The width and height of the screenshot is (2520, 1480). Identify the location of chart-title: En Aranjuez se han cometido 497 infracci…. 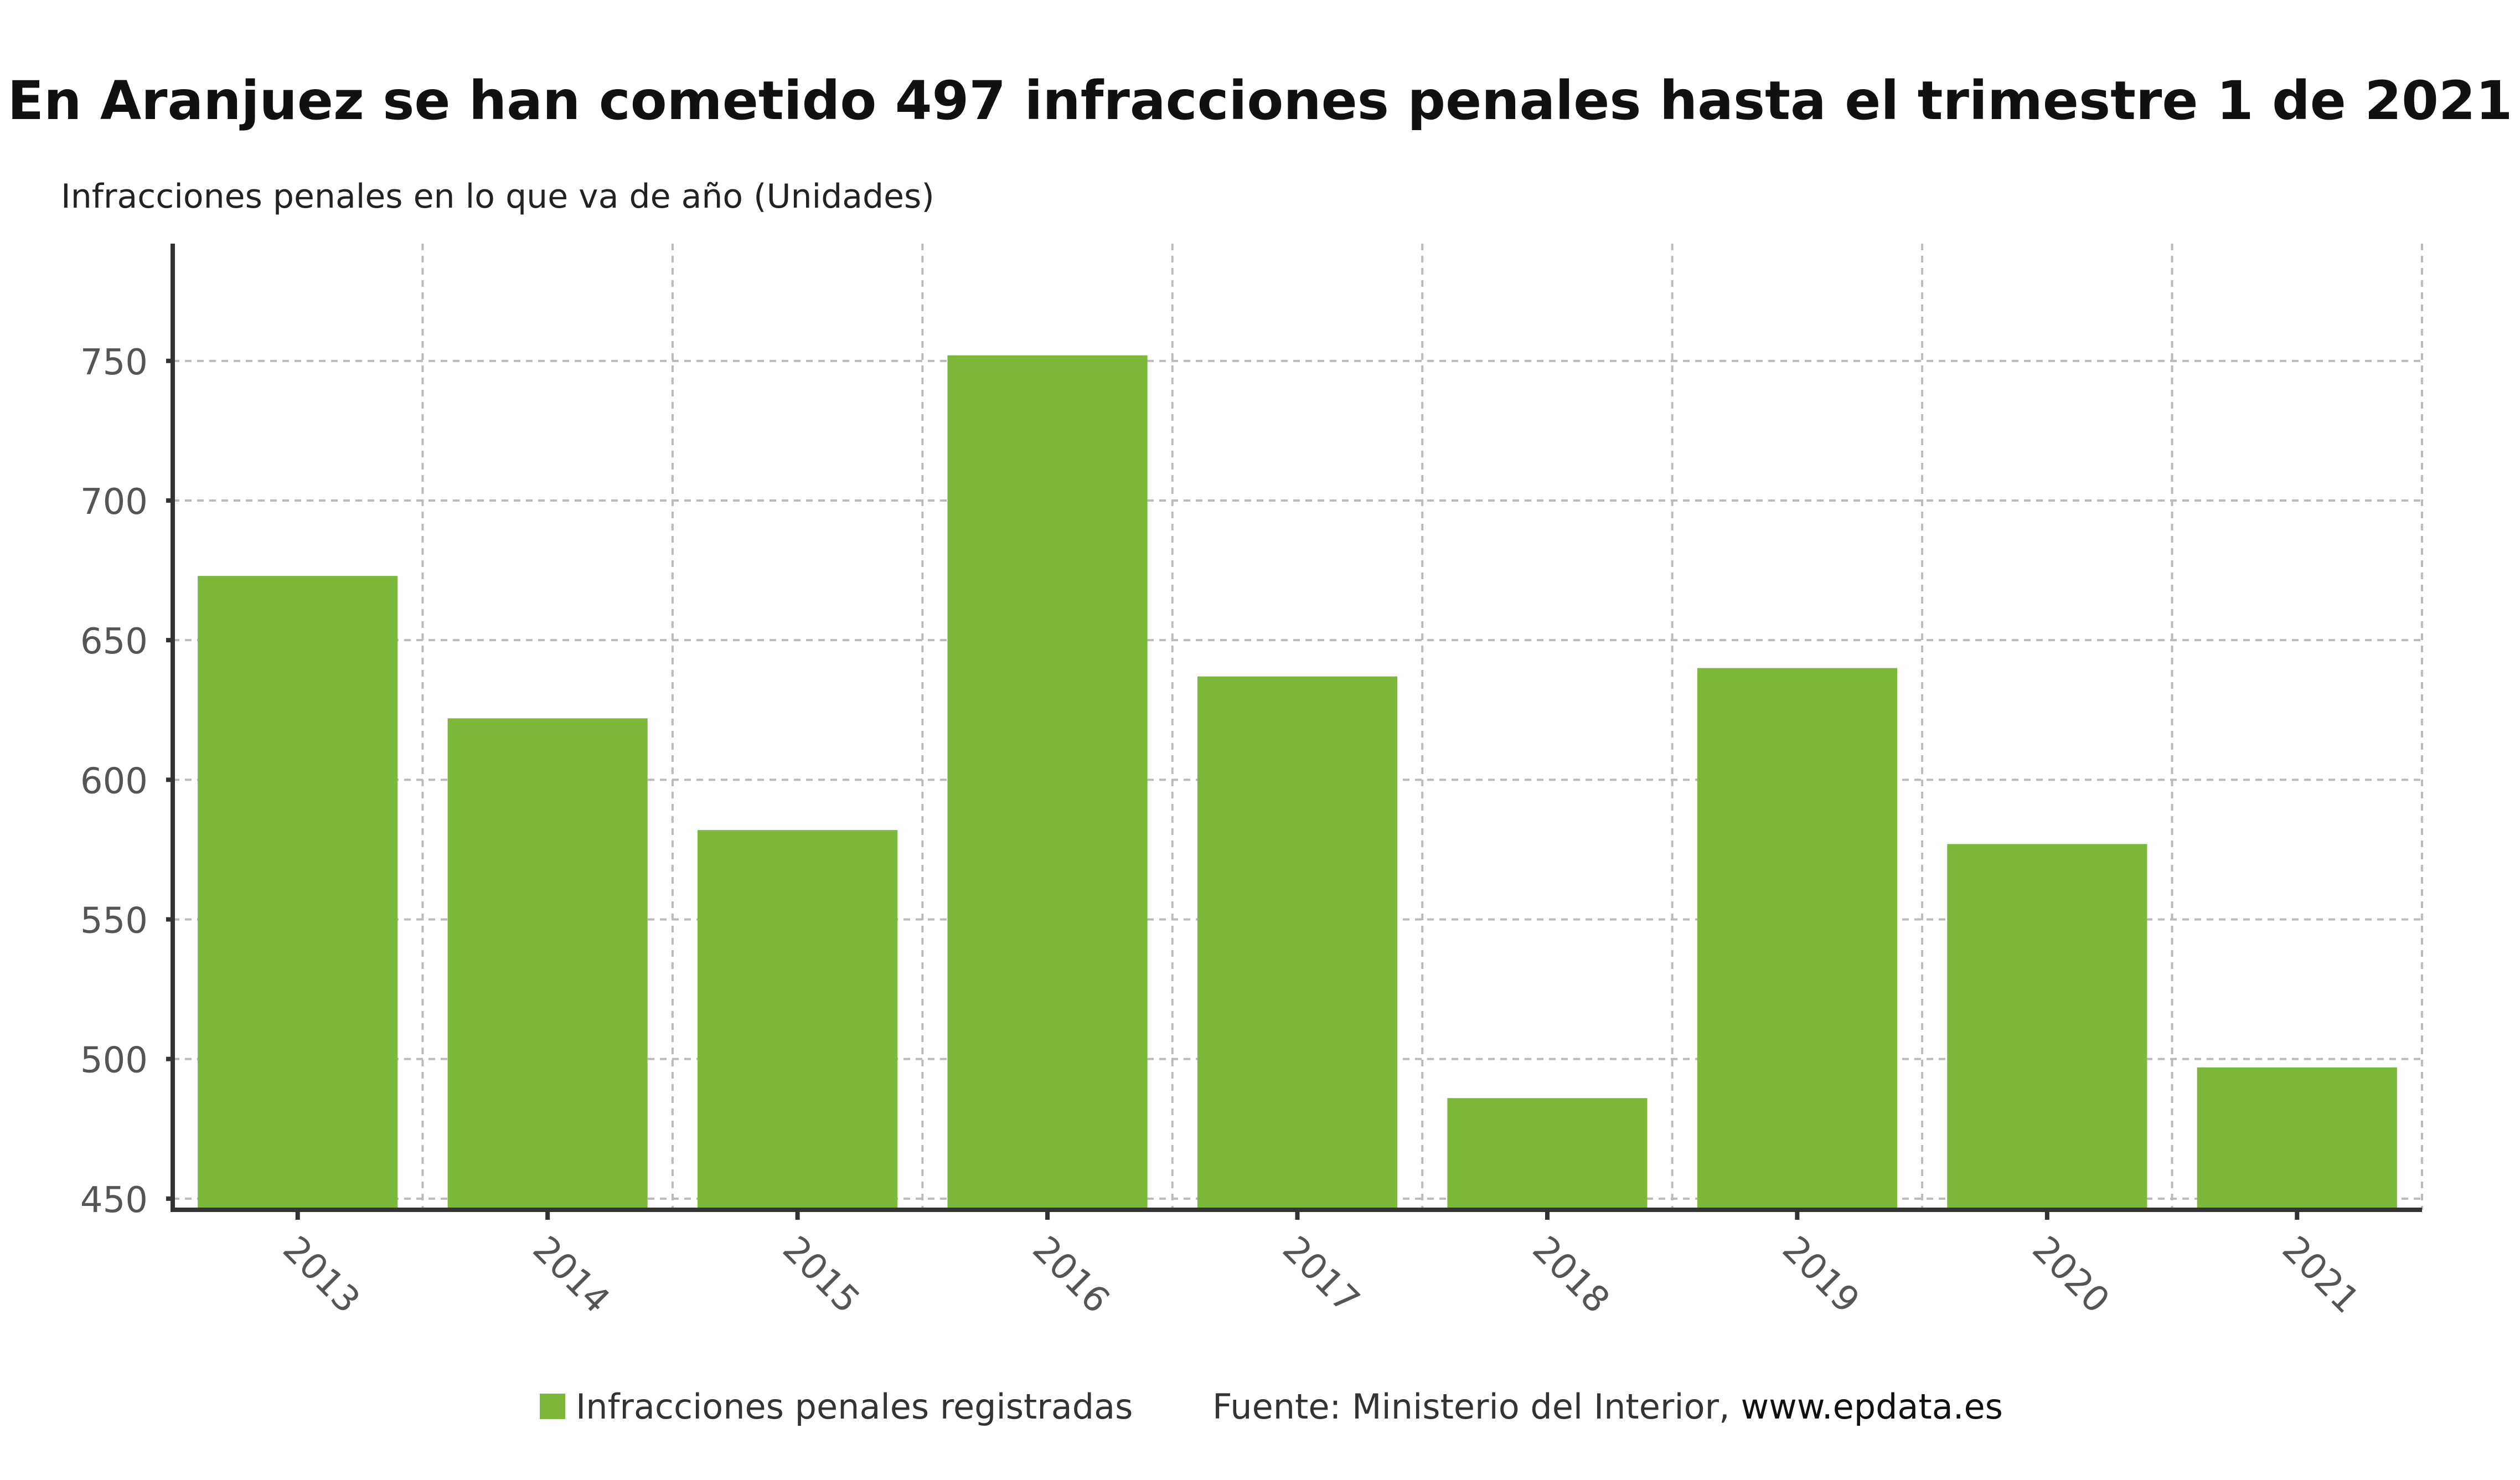
(1259, 101).